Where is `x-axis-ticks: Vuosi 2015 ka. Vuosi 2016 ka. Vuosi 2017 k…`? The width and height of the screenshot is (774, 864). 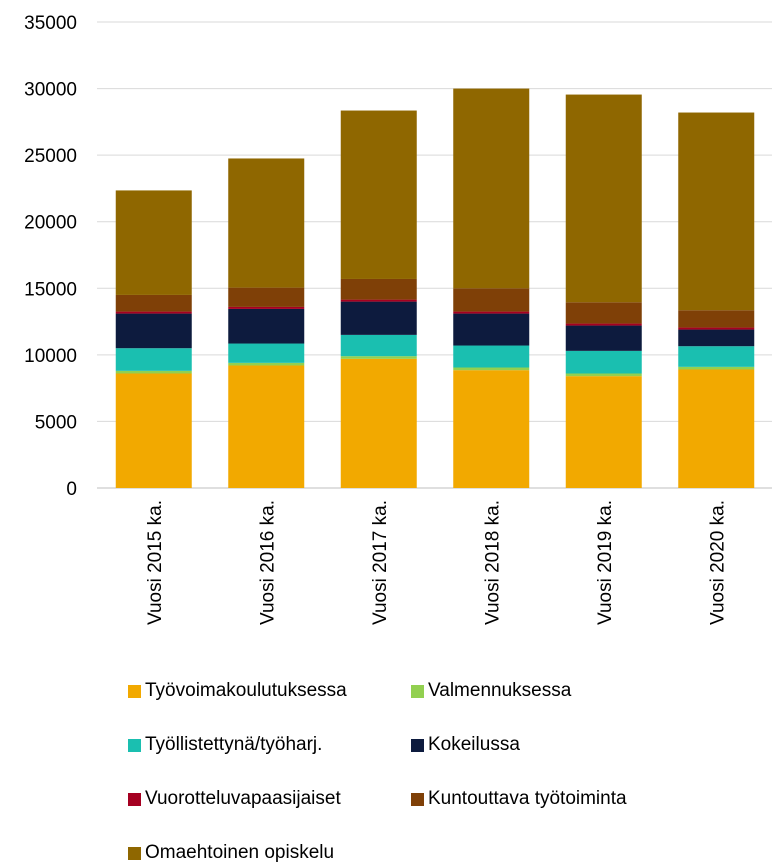 x-axis-ticks: Vuosi 2015 ka. Vuosi 2016 ka. Vuosi 2017 k… is located at coordinates (437, 562).